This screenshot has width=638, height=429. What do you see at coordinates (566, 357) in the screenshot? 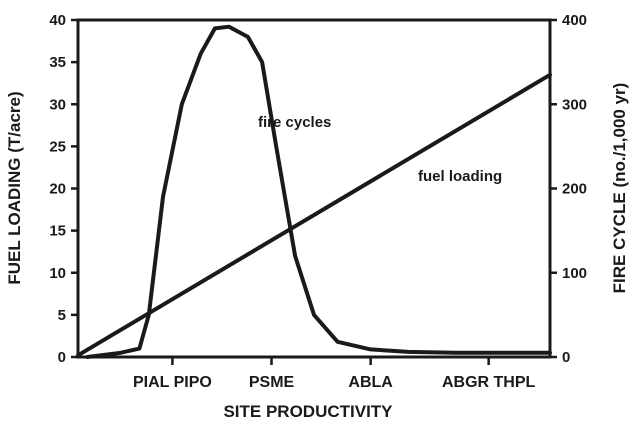
I see `right-tick-label: 0` at bounding box center [566, 357].